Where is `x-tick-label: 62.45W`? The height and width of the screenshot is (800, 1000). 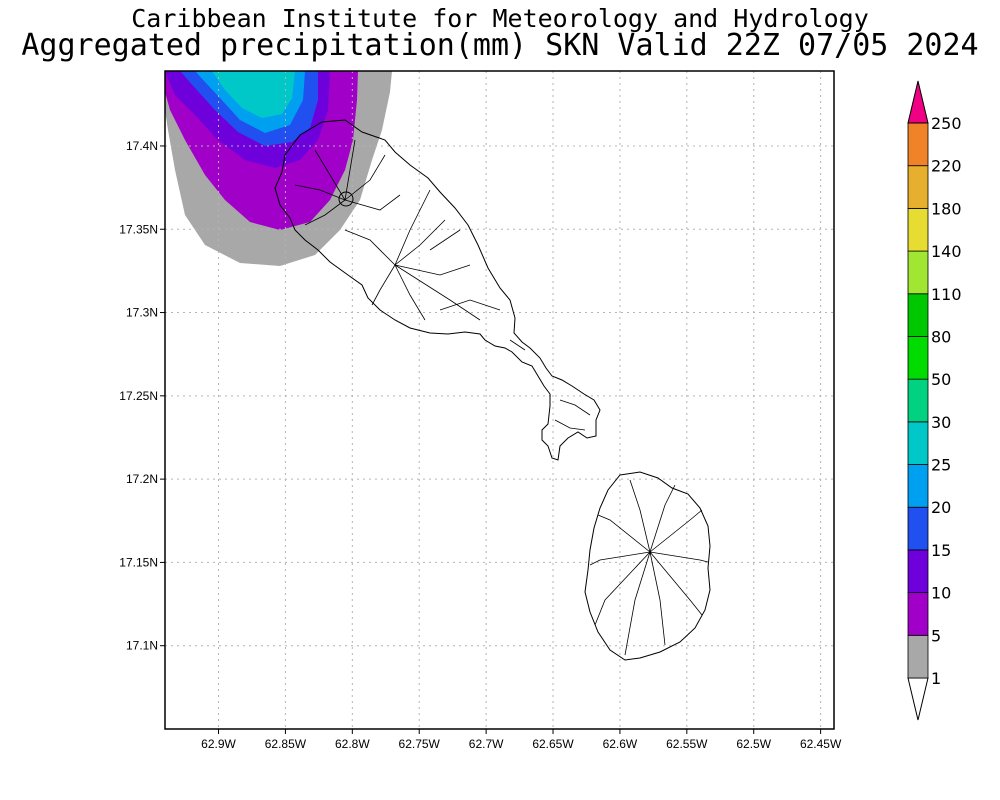 x-tick-label: 62.45W is located at coordinates (821, 744).